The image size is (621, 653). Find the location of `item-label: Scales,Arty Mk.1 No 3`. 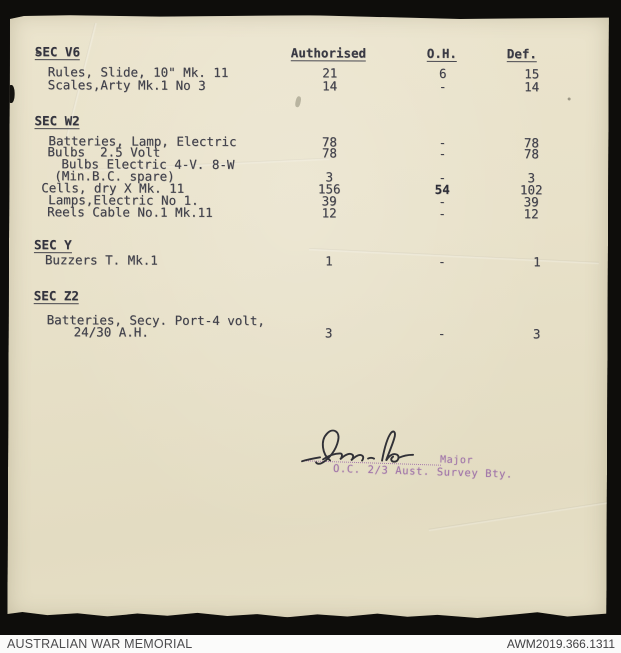

item-label: Scales,Arty Mk.1 No 3 is located at coordinates (126, 85).